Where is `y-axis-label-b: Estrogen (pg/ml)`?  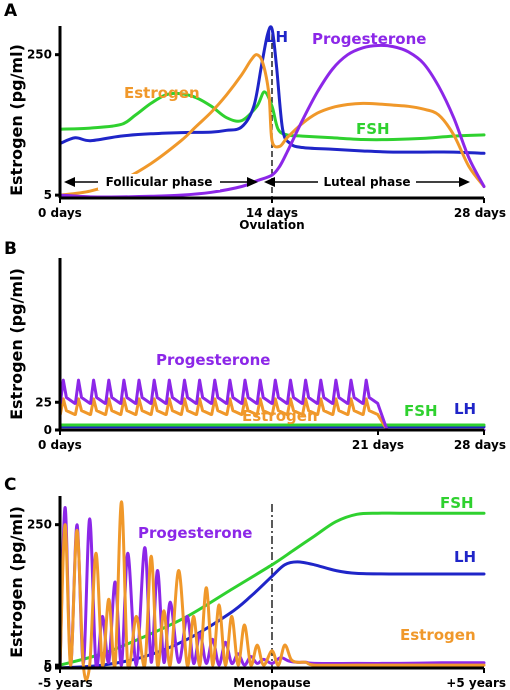
y-axis-label-b: Estrogen (pg/ml) is located at coordinates (16, 344).